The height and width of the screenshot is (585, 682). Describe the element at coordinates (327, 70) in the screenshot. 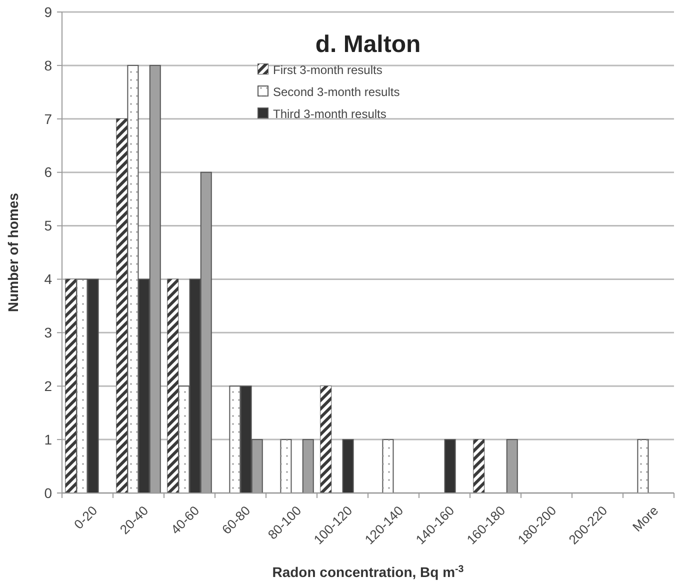

I see `legend-label: First 3-month results` at that location.